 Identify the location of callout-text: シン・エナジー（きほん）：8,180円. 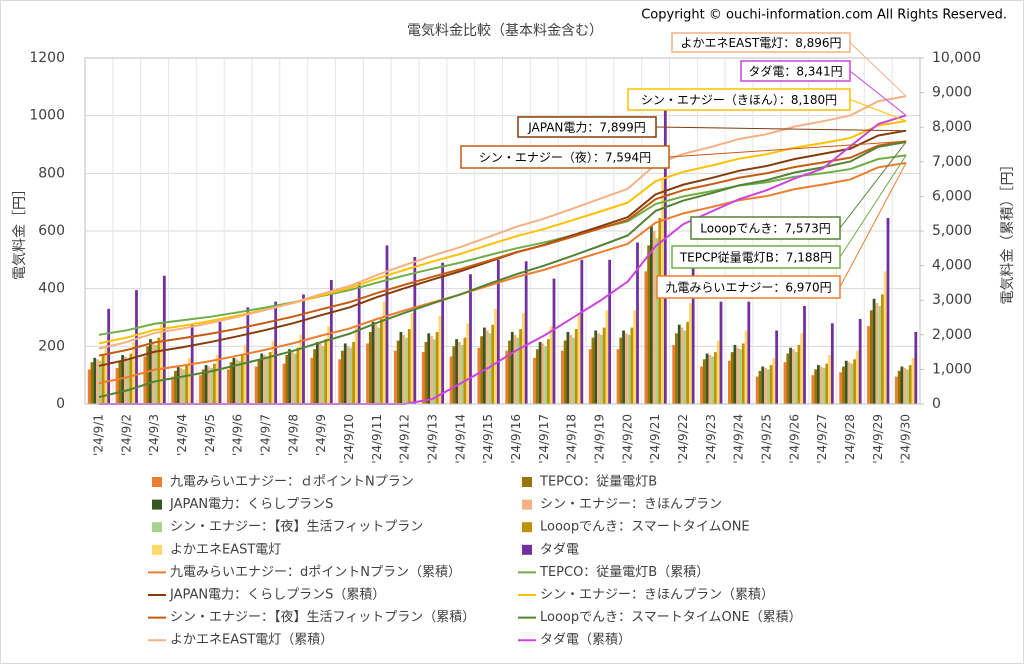
(739, 100).